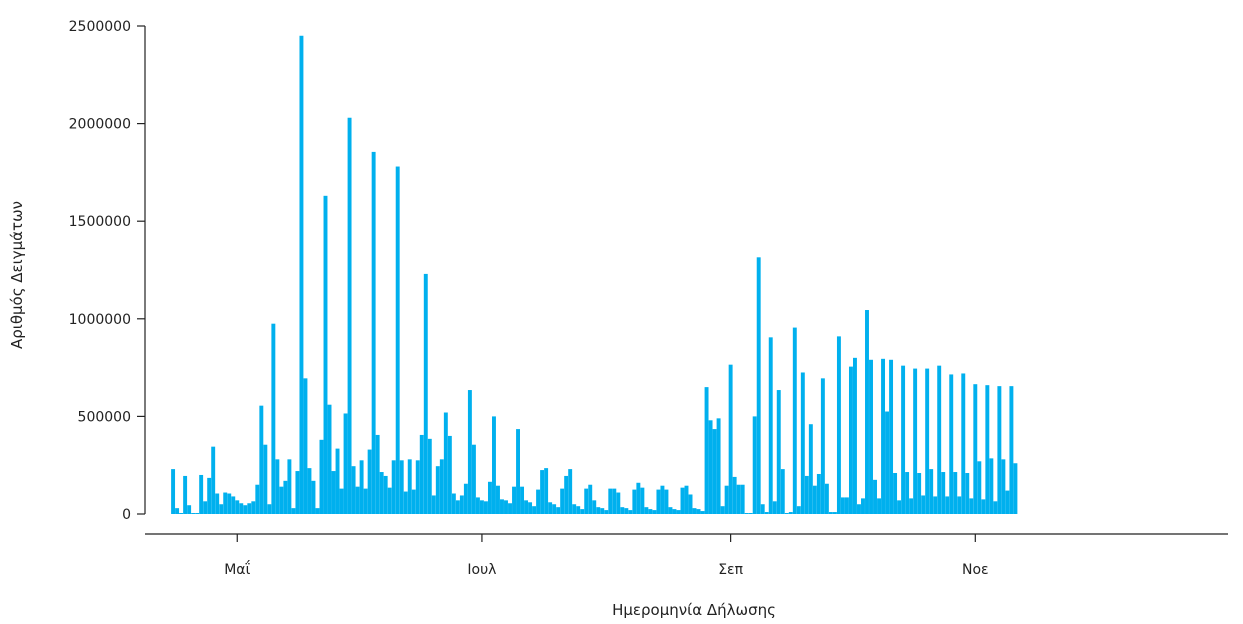 The height and width of the screenshot is (624, 1243). Describe the element at coordinates (730, 570) in the screenshot. I see `x-tick-label: Σεπ` at that location.